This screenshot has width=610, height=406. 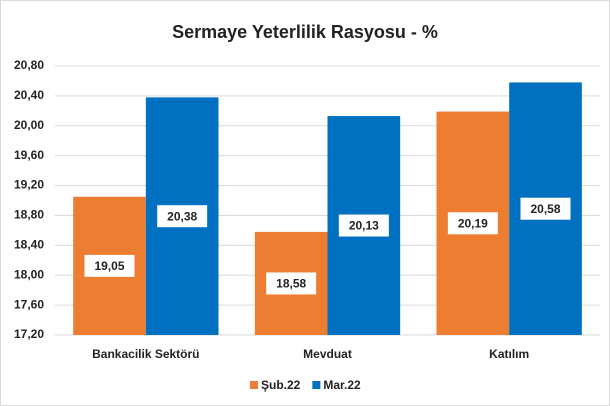 I want to click on data-label: 19,05, so click(x=109, y=266).